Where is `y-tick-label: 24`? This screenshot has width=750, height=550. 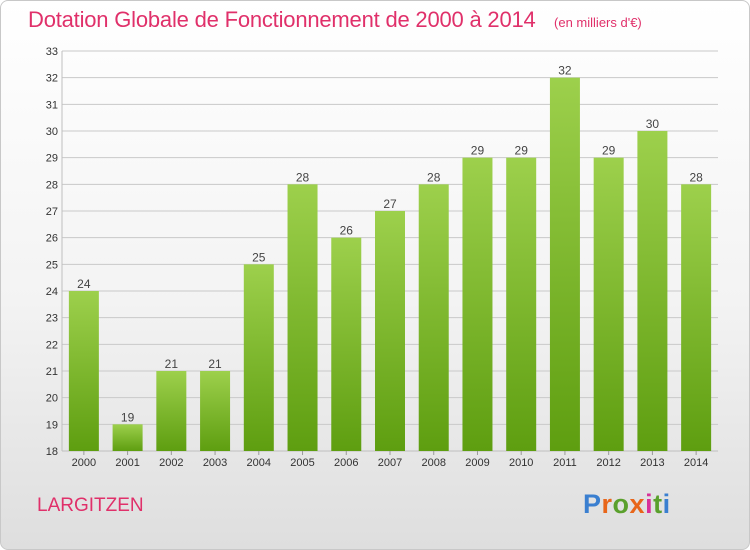
y-tick-label: 24 is located at coordinates (52, 292).